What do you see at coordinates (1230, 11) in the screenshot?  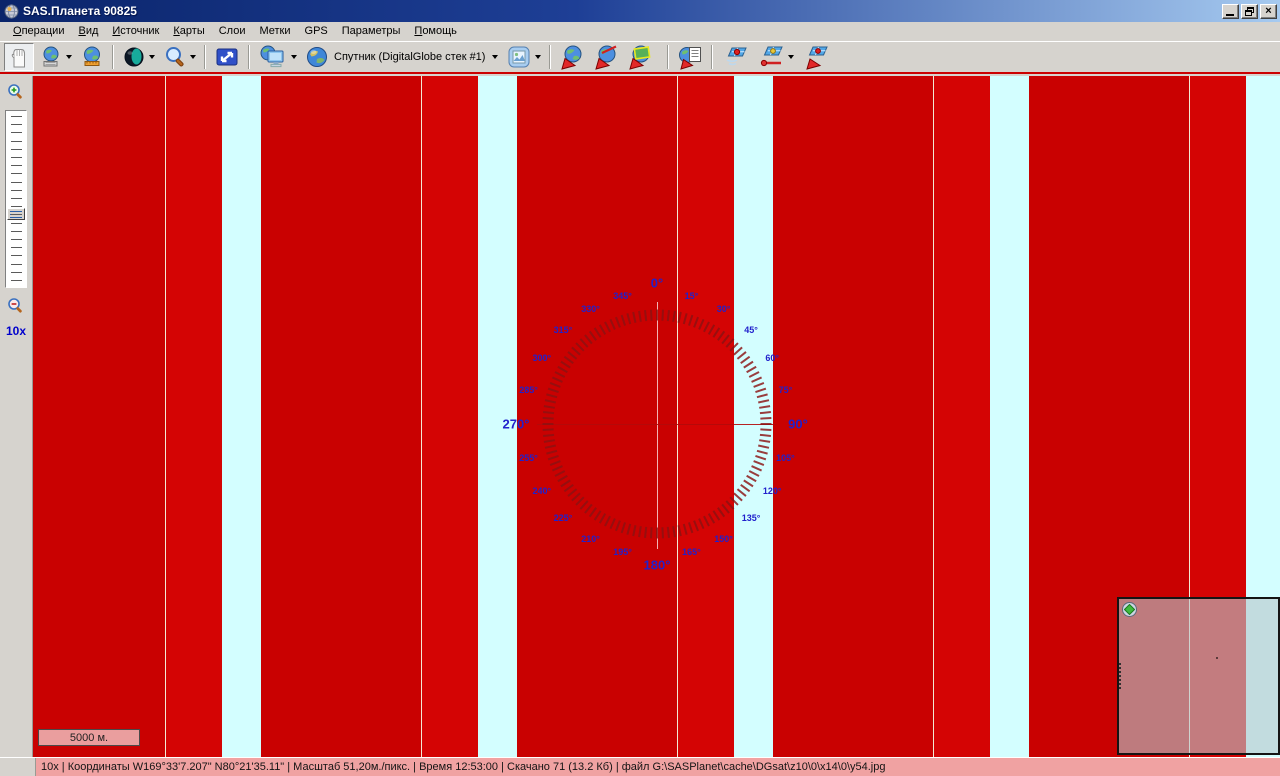 I see `minimize-button` at bounding box center [1230, 11].